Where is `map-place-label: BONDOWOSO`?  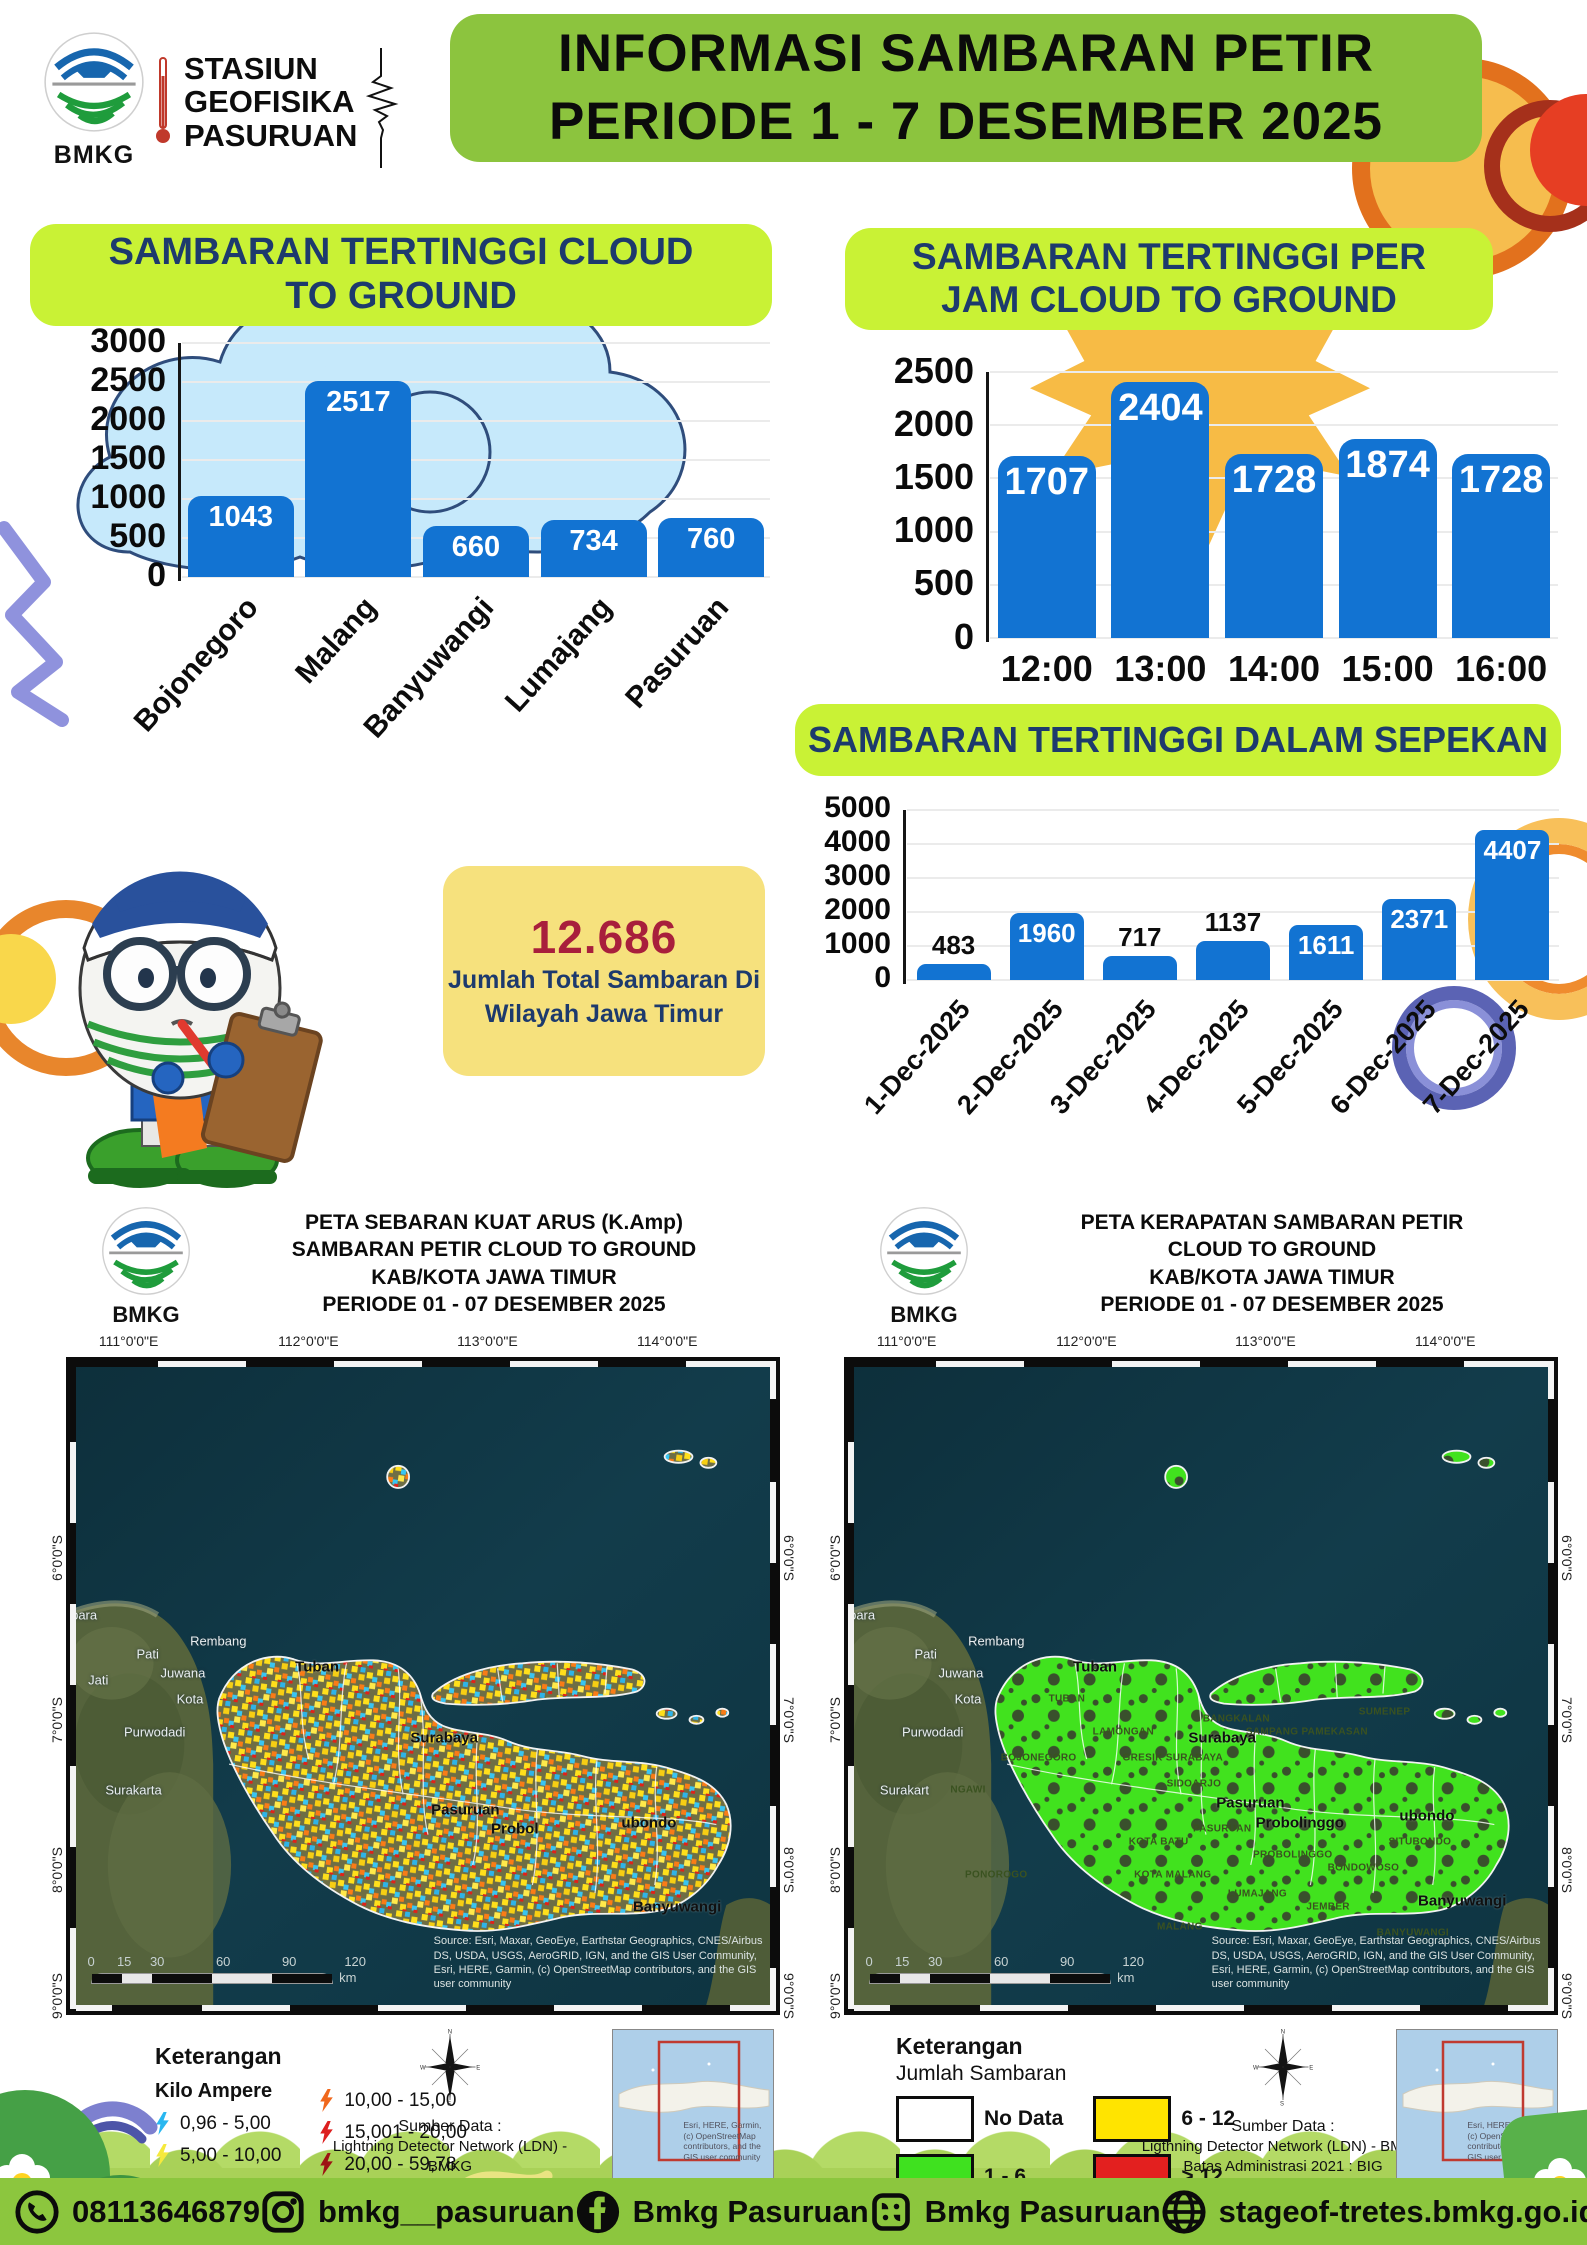
map-place-label: BONDOWOSO is located at coordinates (1363, 1868).